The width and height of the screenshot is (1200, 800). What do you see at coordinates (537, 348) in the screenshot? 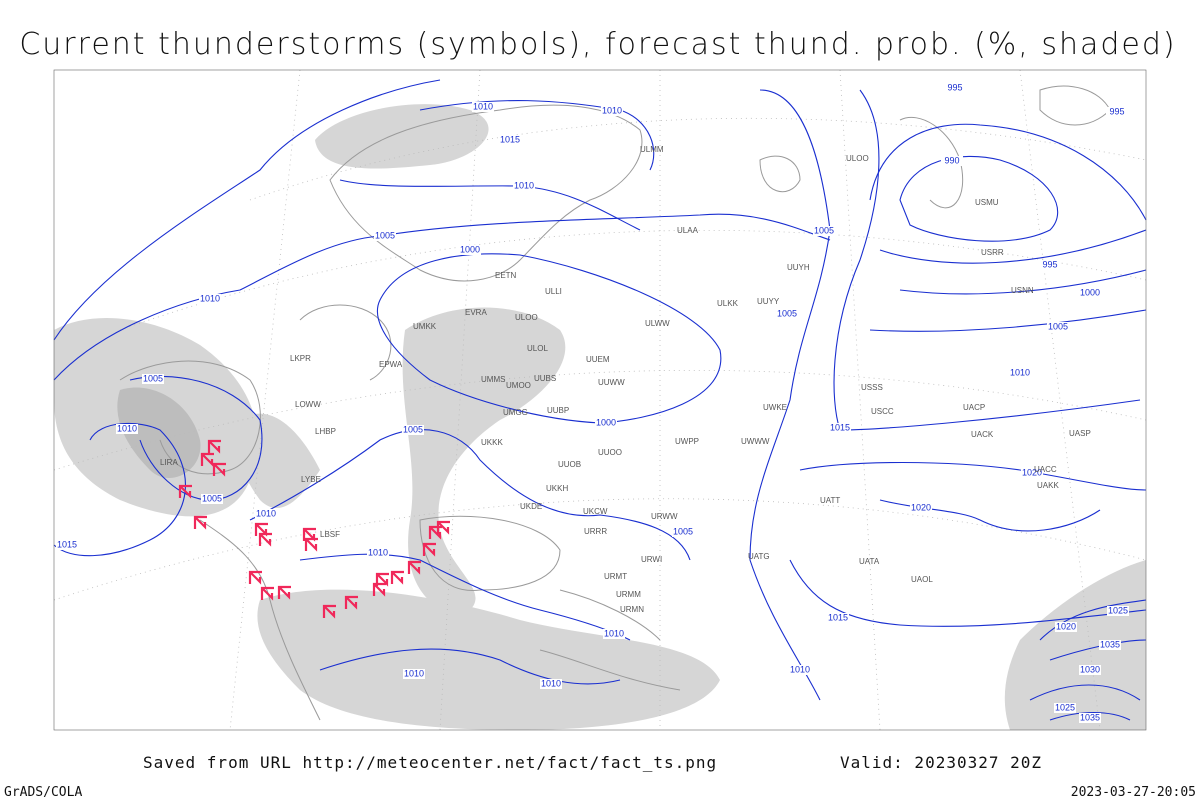
I see `station-label: ULOL` at bounding box center [537, 348].